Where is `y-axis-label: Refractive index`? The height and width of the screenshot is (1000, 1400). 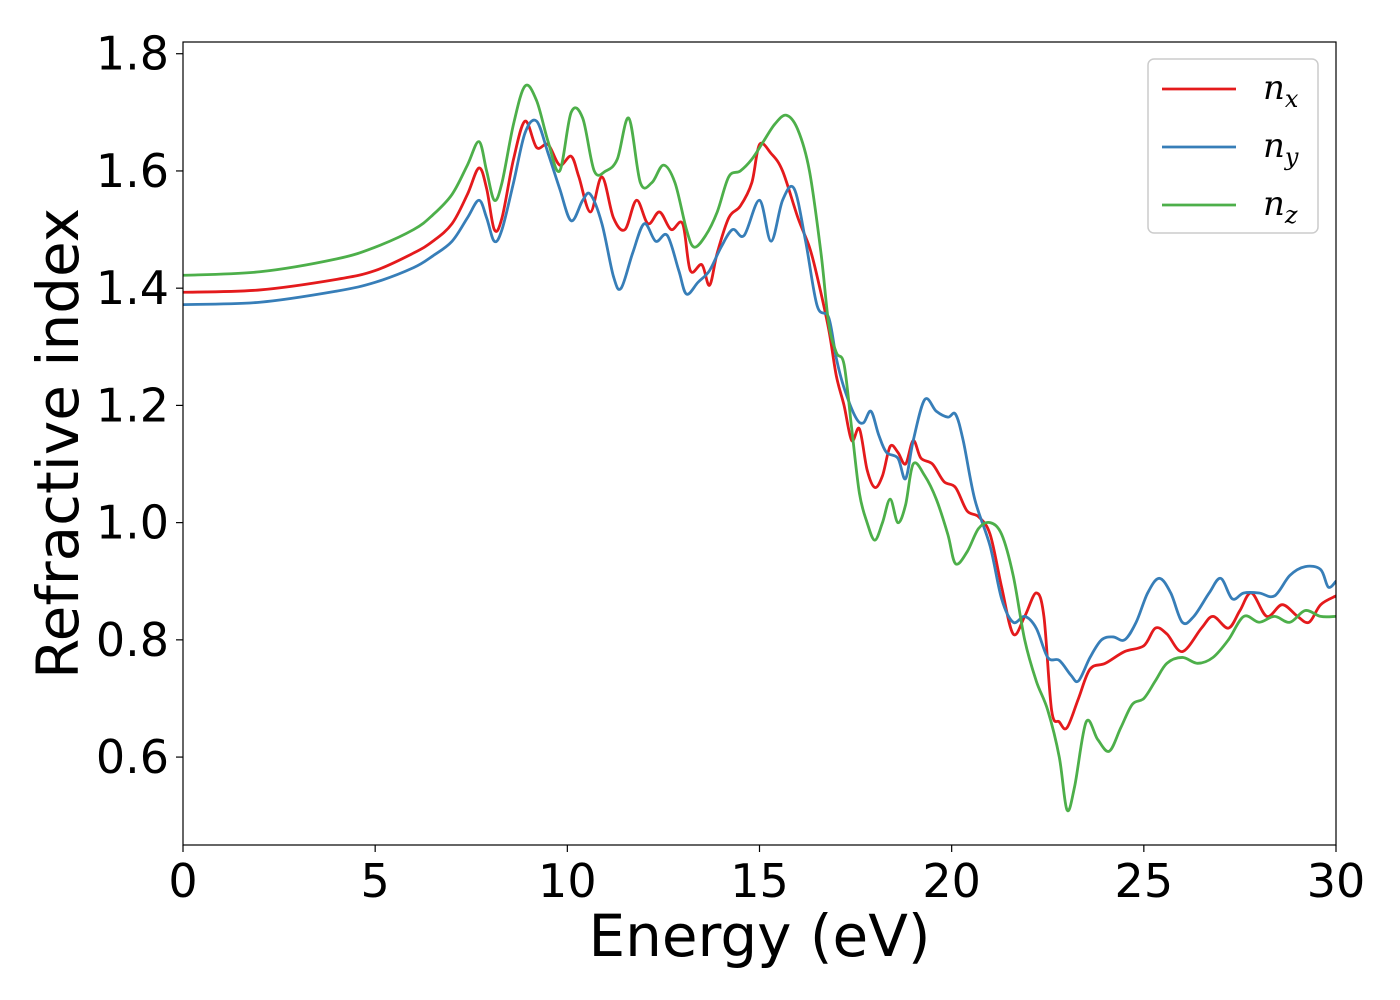
y-axis-label: Refractive index is located at coordinates (58, 443).